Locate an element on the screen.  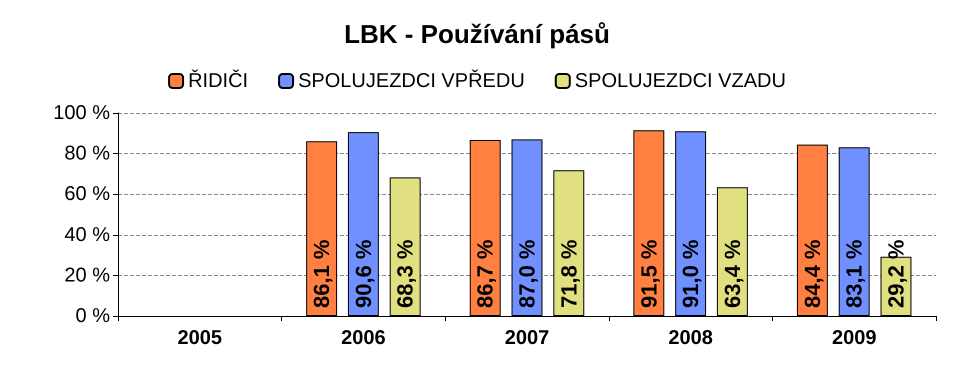
data-label: 86,7 % is located at coordinates (485, 274).